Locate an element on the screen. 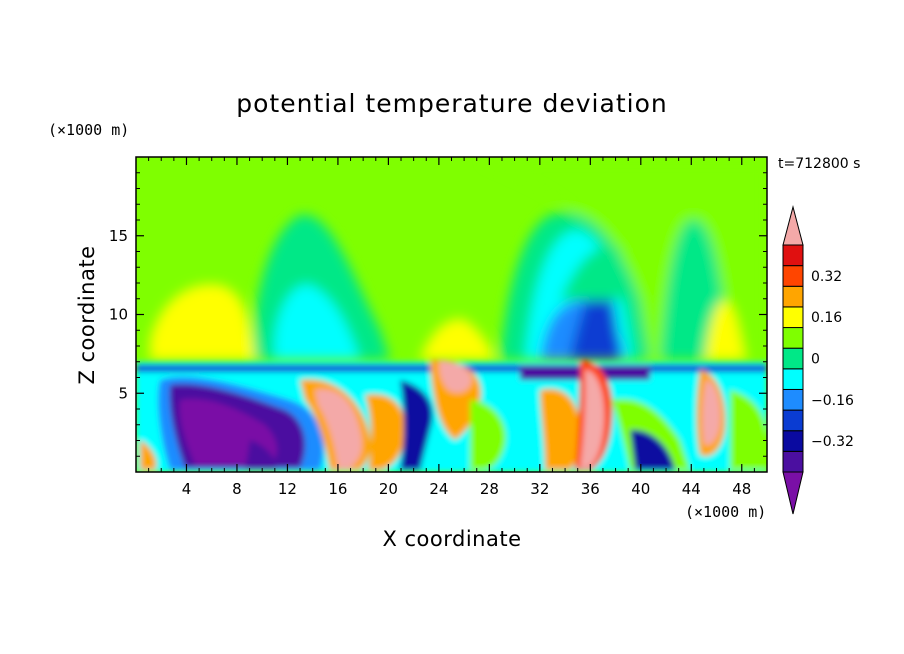  colorbar-tick-label: −0.32 is located at coordinates (832, 442).